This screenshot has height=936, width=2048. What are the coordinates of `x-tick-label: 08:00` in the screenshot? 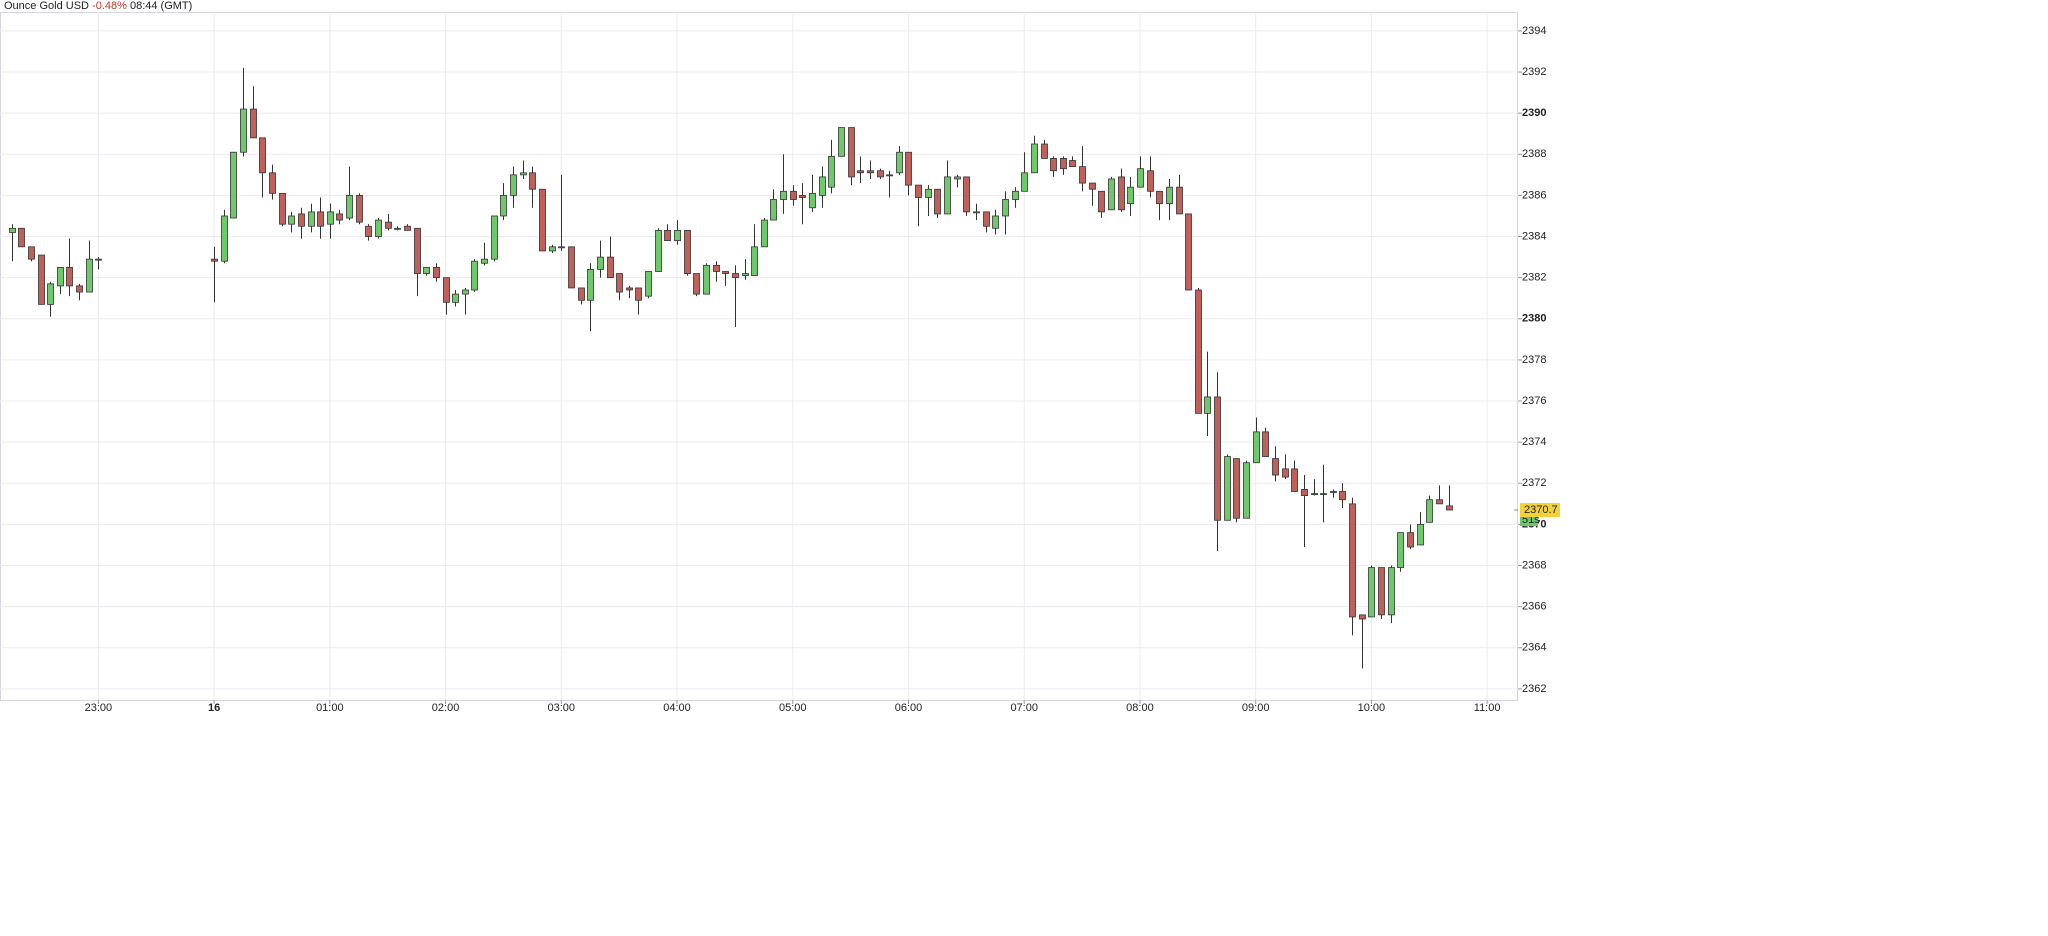 It's located at (1140, 708).